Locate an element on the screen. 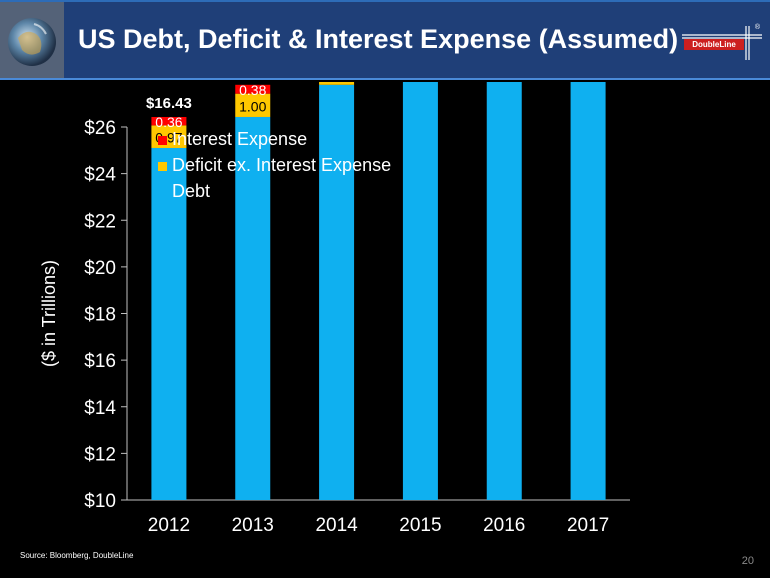  x-tick-label-2016: 2016 is located at coordinates (504, 525).